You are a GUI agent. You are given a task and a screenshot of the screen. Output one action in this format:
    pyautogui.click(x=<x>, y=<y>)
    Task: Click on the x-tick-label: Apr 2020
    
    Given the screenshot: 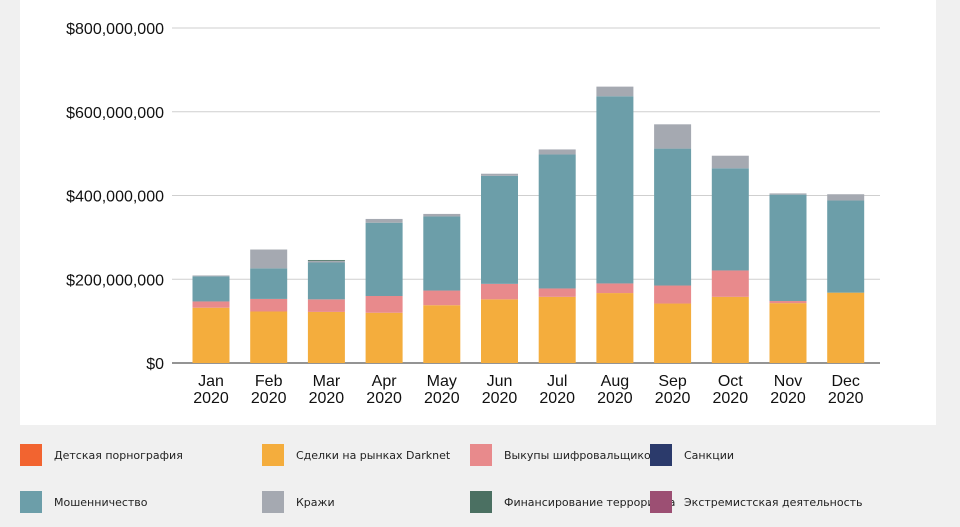 What is the action you would take?
    pyautogui.click(x=384, y=390)
    